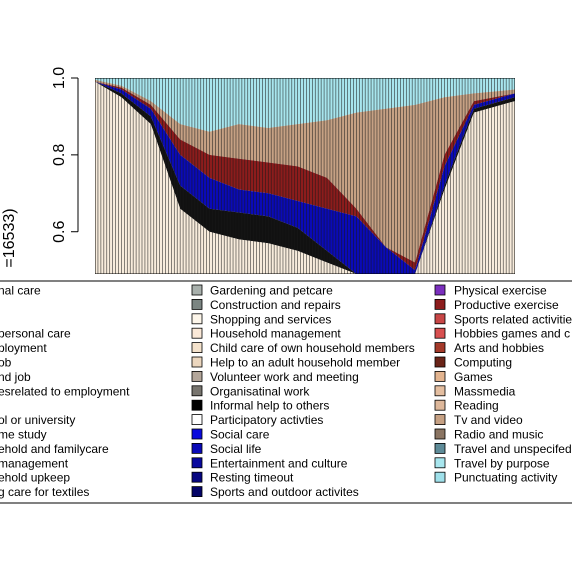 The width and height of the screenshot is (572, 564). Describe the element at coordinates (266, 420) in the screenshot. I see `legend-label: Participatory activties` at that location.